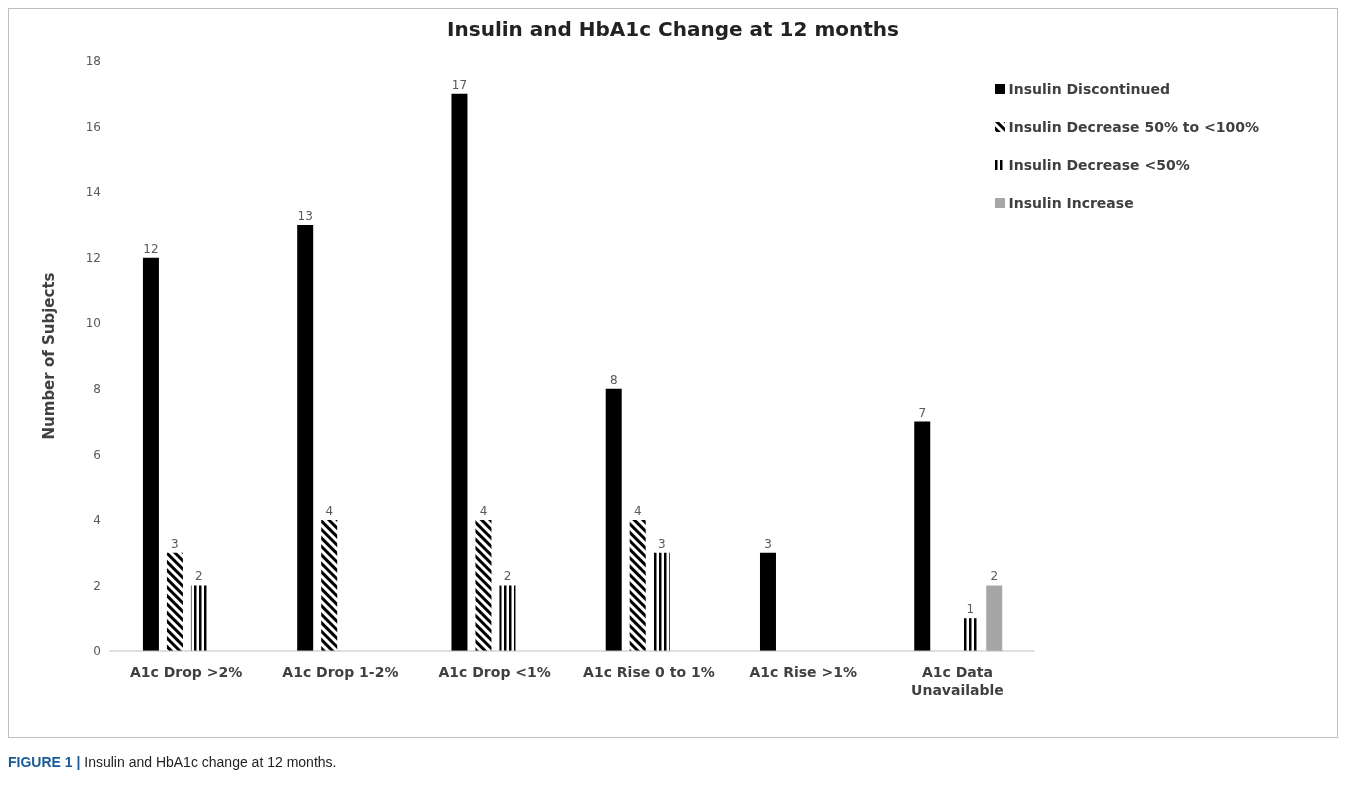  What do you see at coordinates (340, 672) in the screenshot?
I see `x-tick-label: A1c Drop 1-2%` at bounding box center [340, 672].